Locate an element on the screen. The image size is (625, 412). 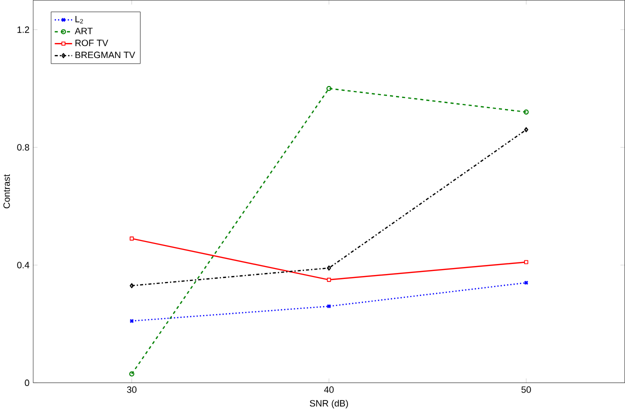
y-tick-label: 0 is located at coordinates (27, 383).